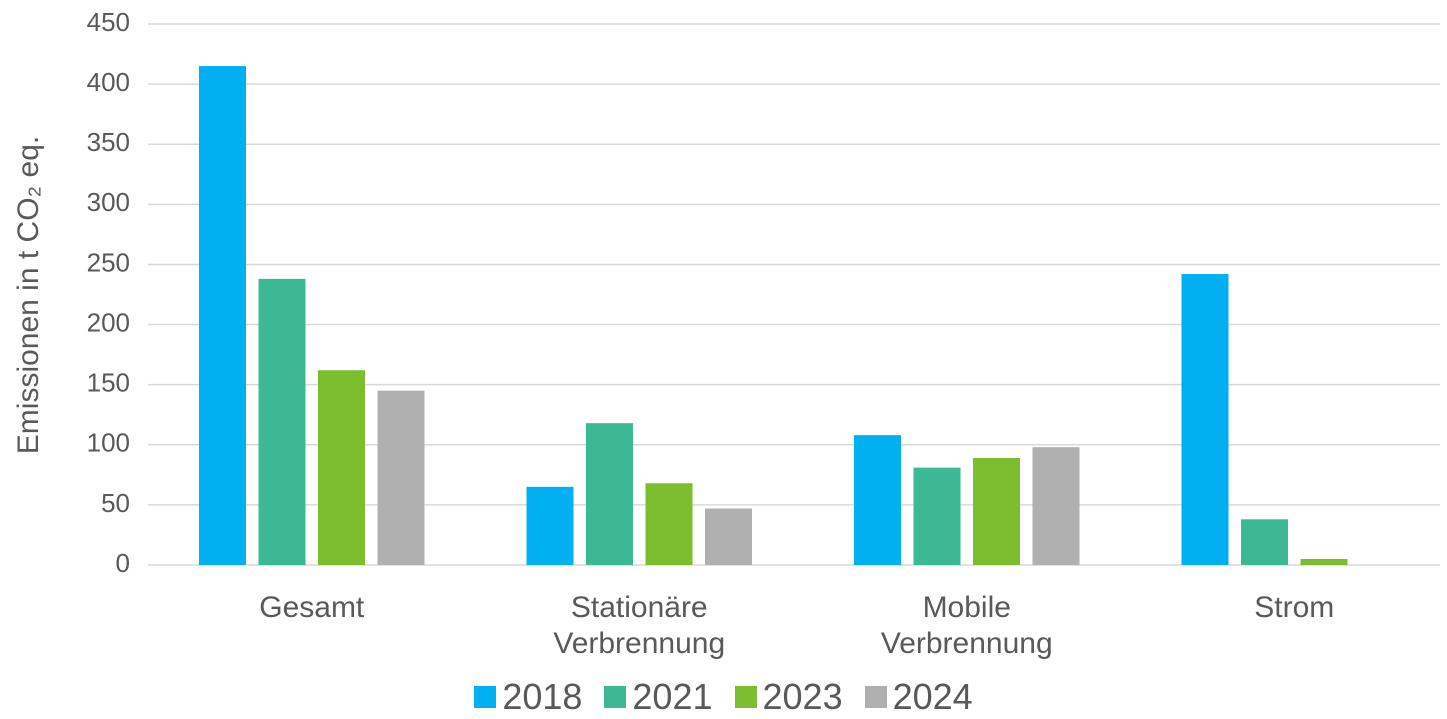  I want to click on legend-label: 2023, so click(802, 696).